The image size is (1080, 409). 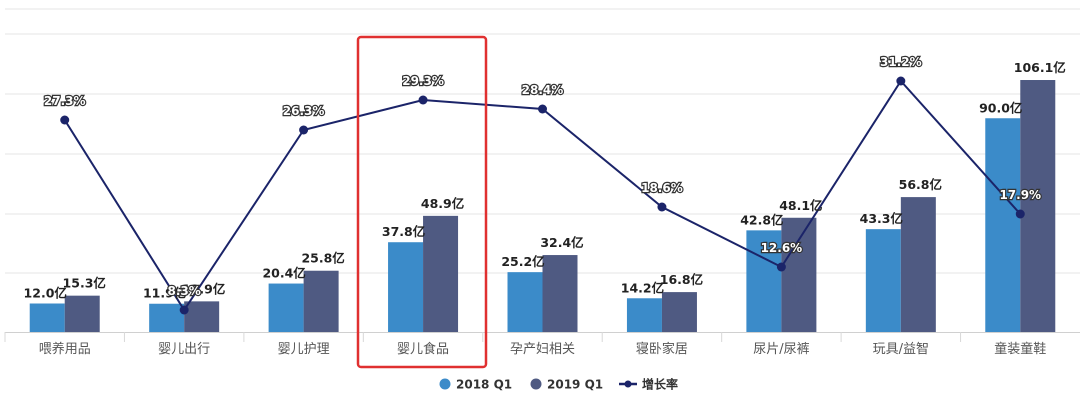 I want to click on growth-rate-label: 8.3%, so click(x=184, y=291).